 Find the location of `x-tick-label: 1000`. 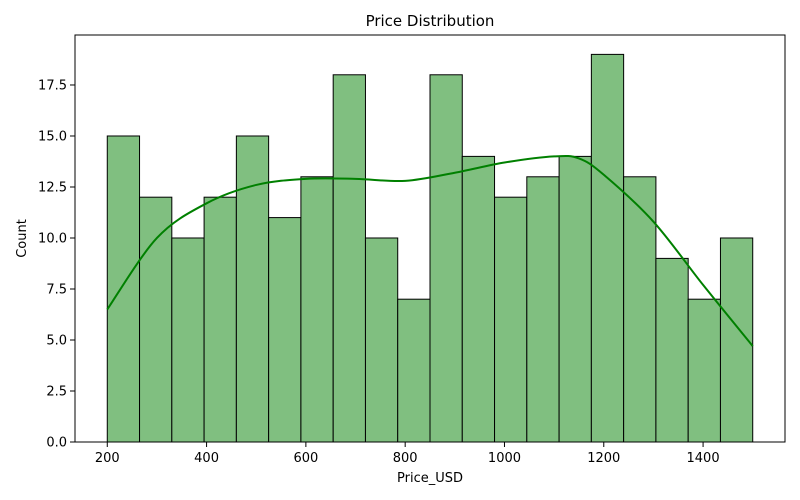

x-tick-label: 1000 is located at coordinates (504, 458).